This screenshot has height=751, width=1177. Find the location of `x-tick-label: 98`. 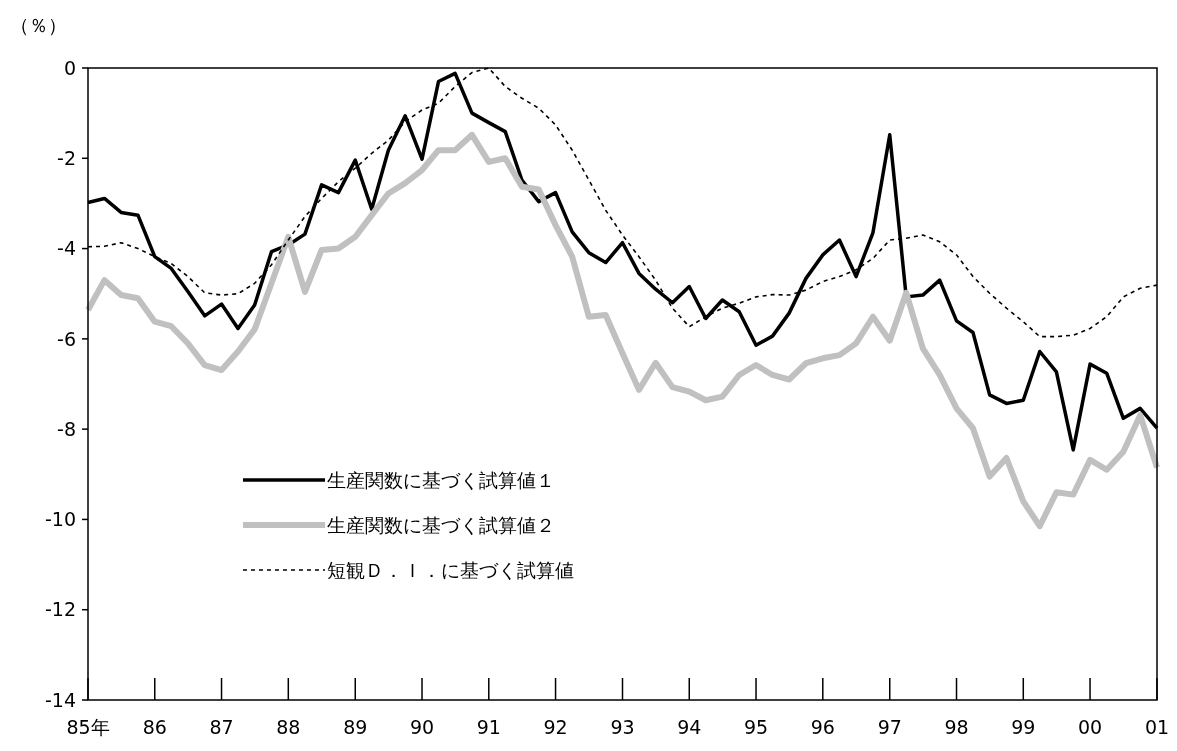

x-tick-label: 98 is located at coordinates (956, 727).